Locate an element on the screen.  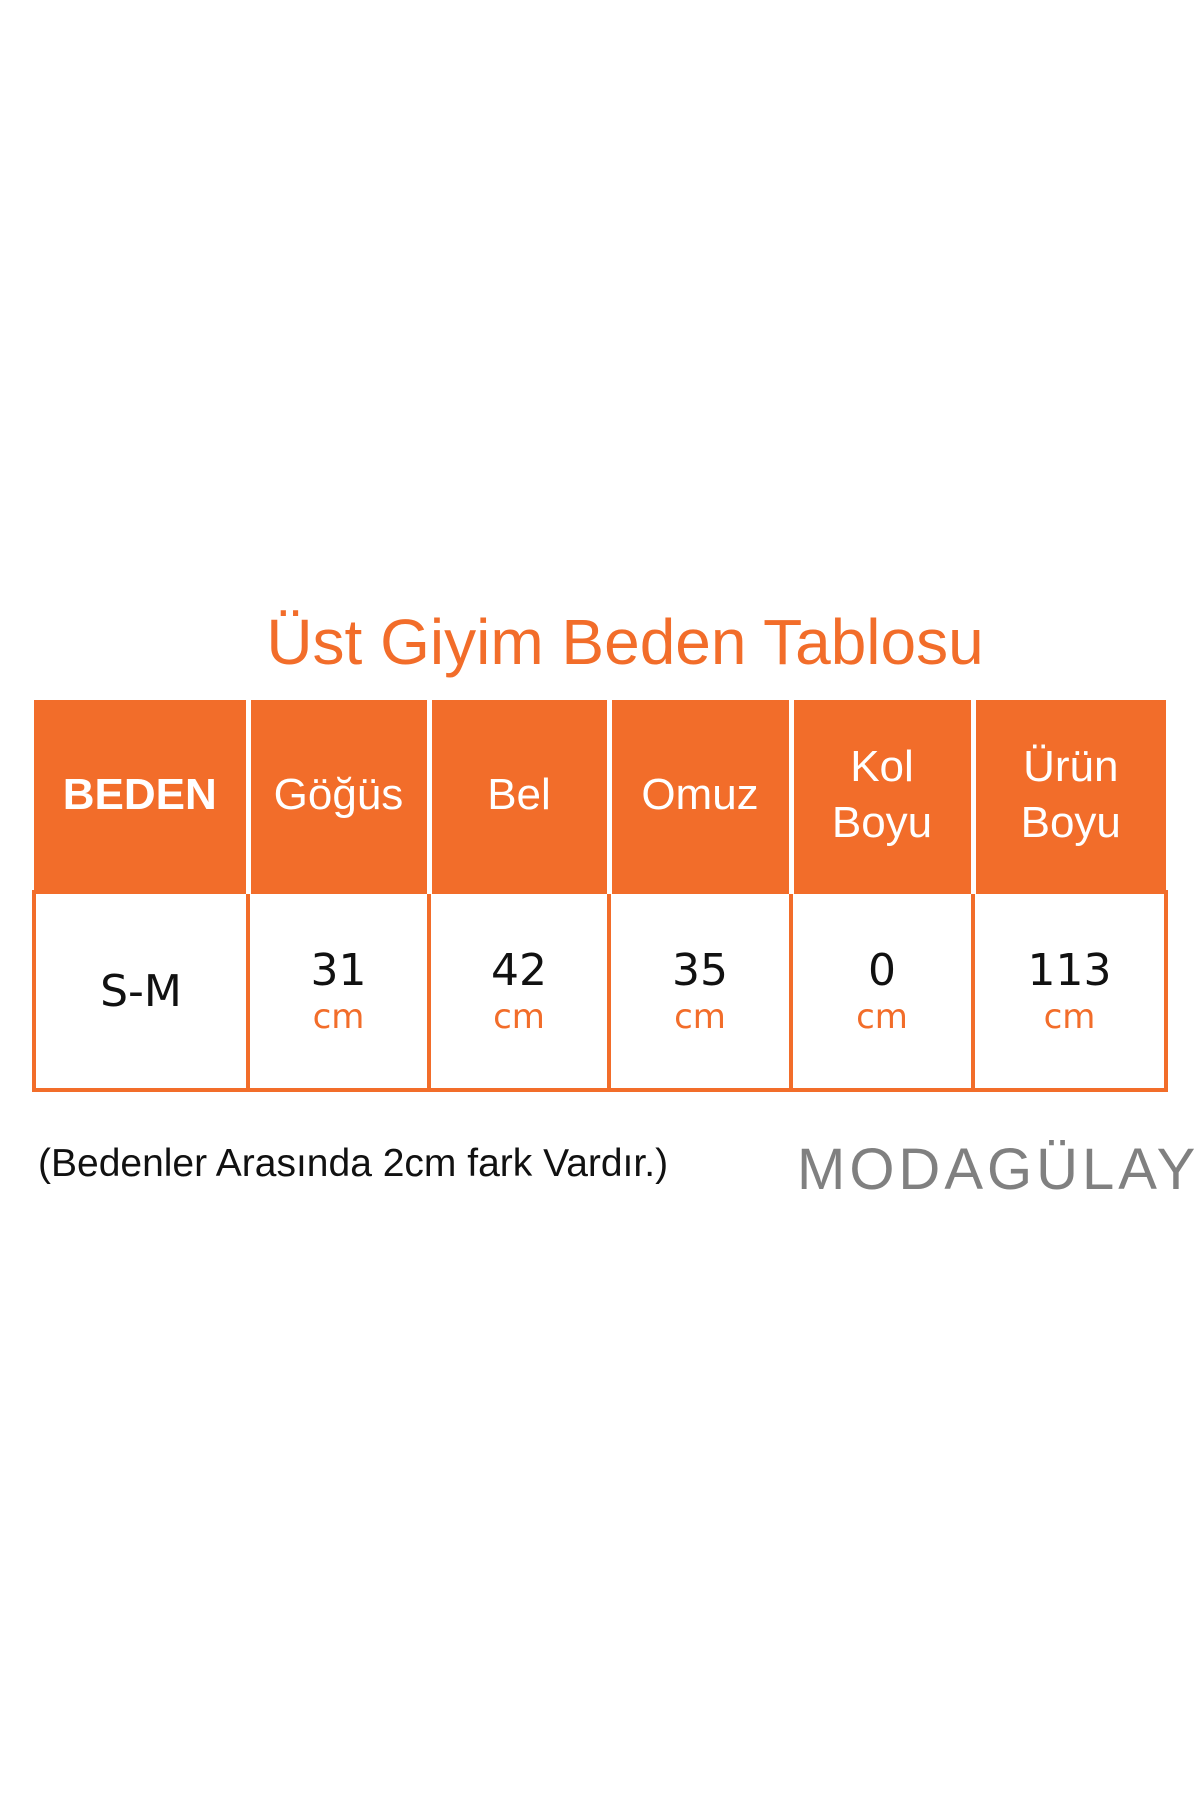
header-gogus: Göğüs is located at coordinates (337, 796).